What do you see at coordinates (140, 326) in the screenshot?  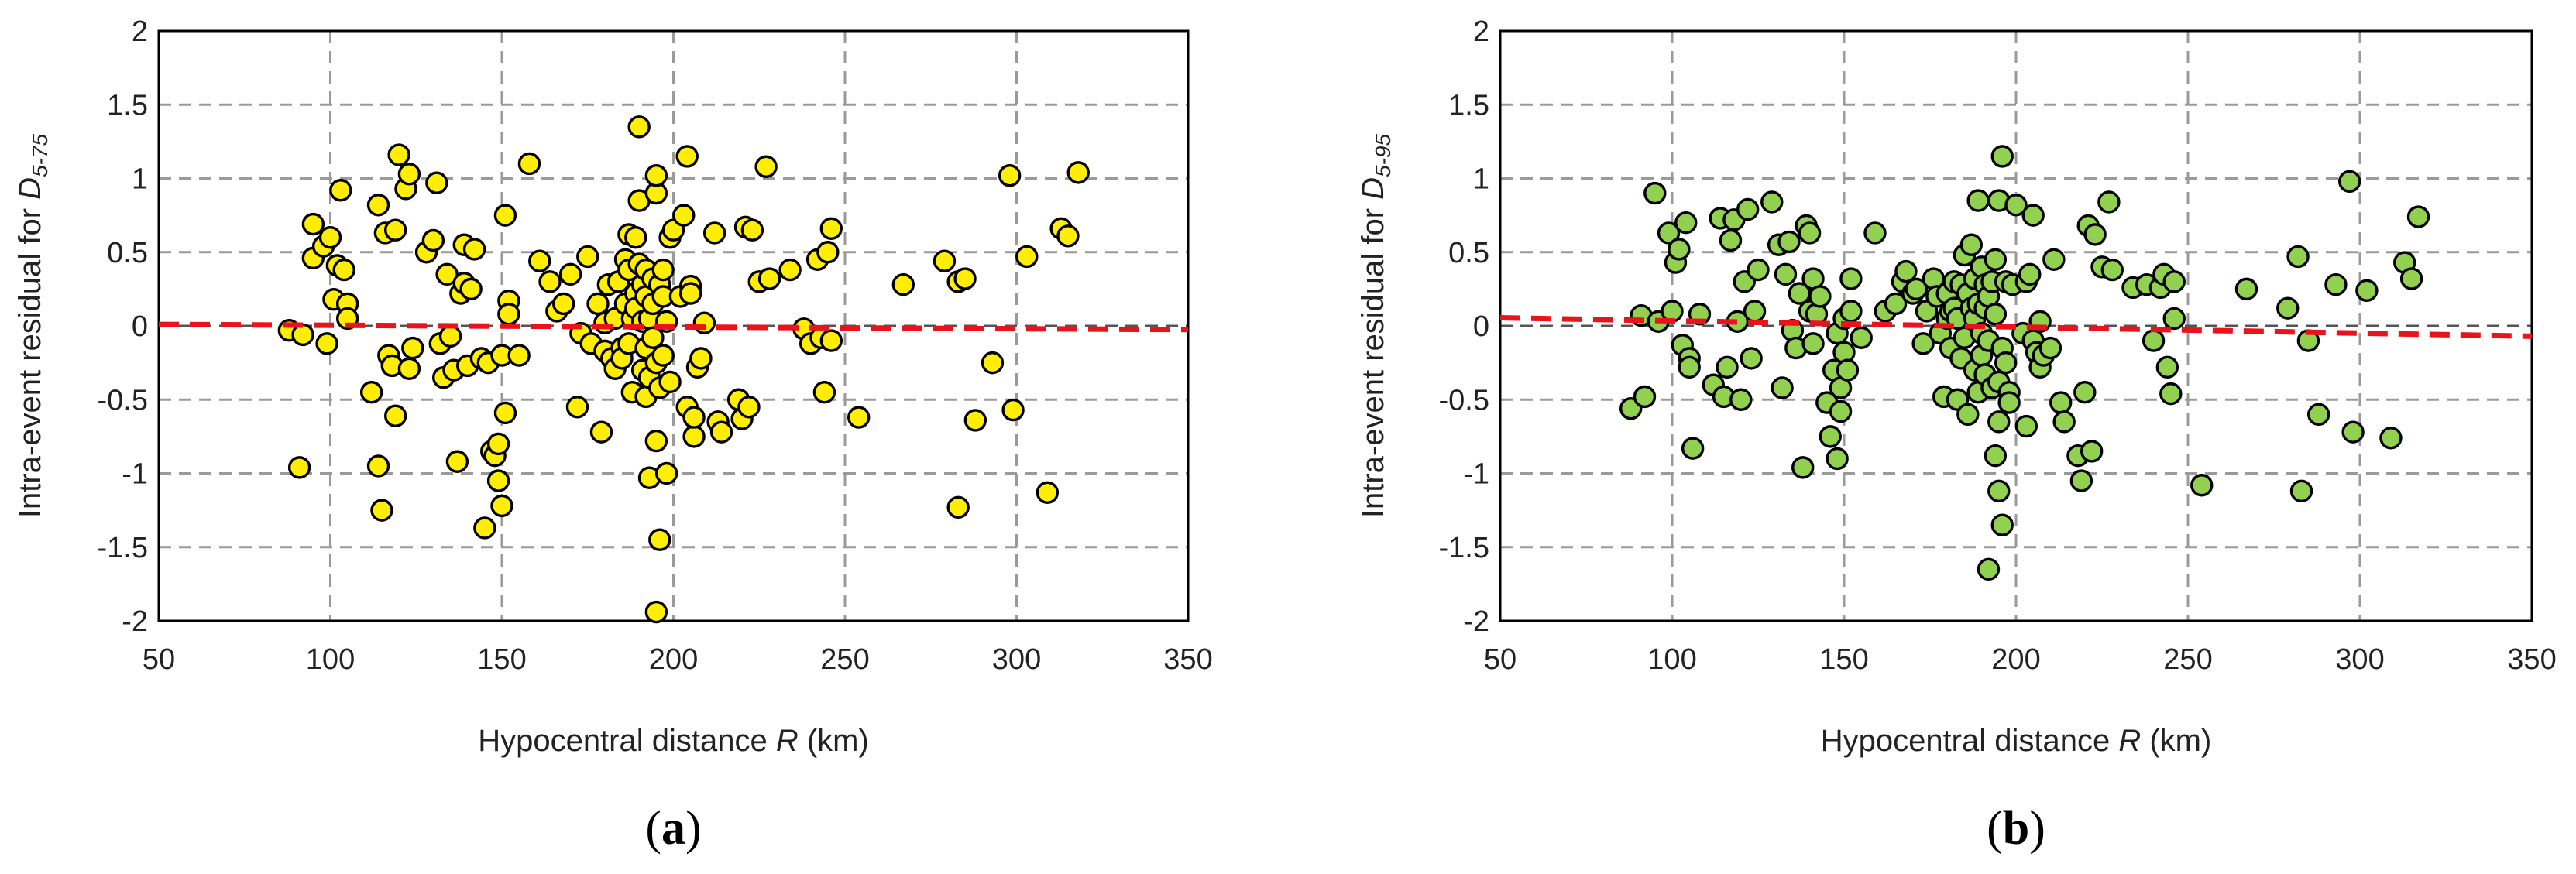 I see `y-tick-label: 0` at bounding box center [140, 326].